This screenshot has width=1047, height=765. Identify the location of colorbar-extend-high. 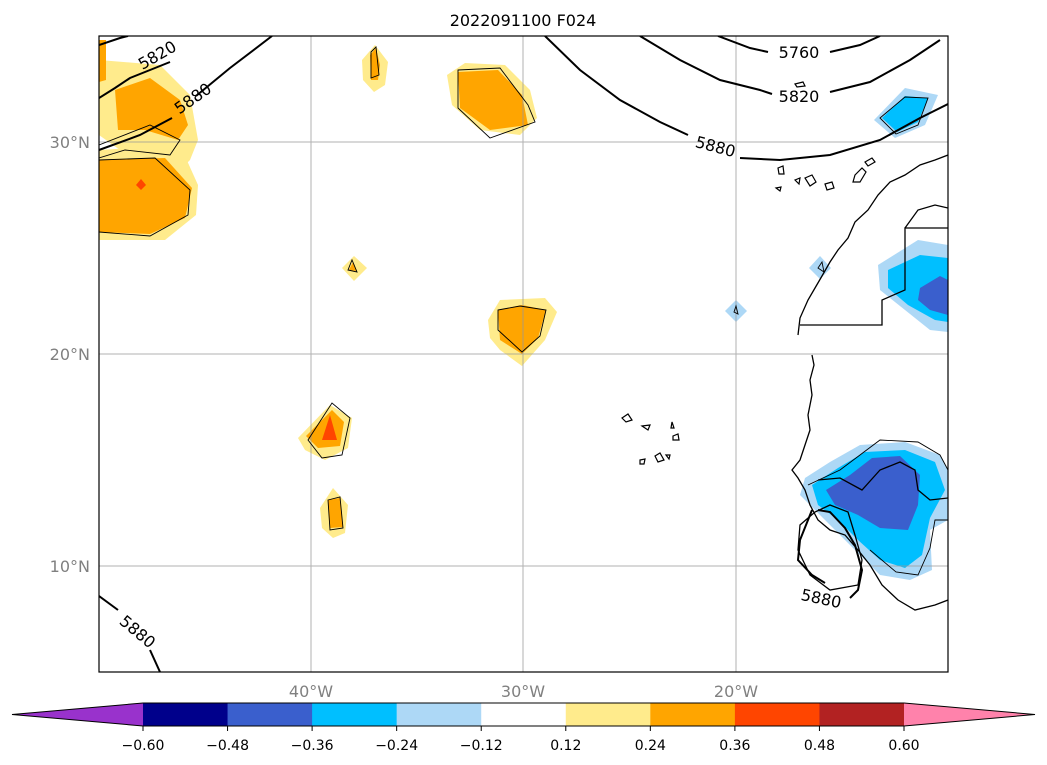
(969, 714).